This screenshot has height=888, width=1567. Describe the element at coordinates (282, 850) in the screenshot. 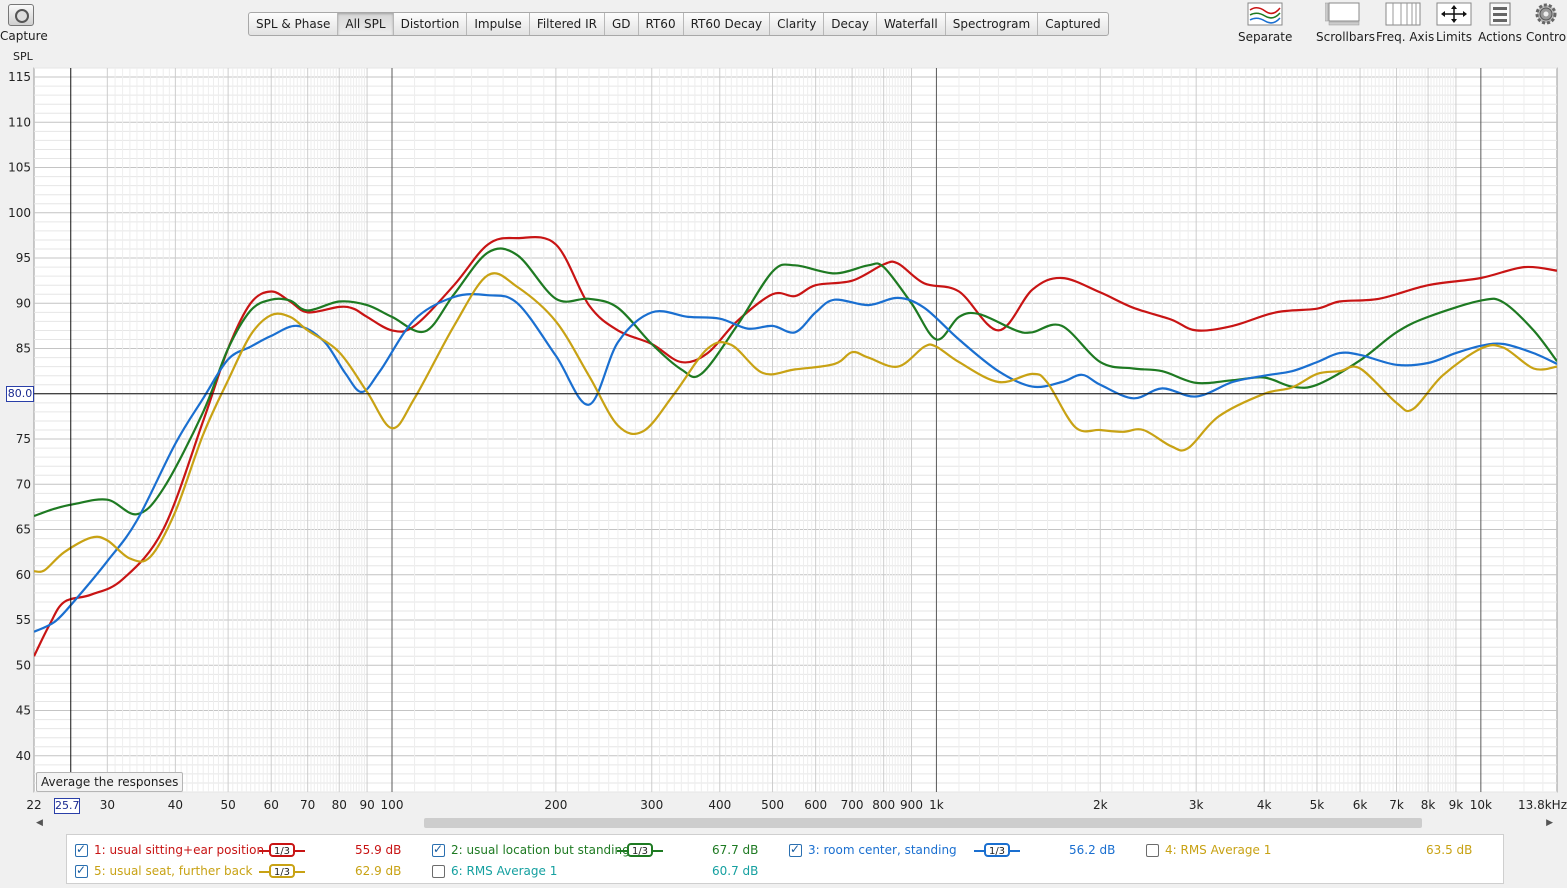

I see `smoothing-badge-1: 1/3` at that location.